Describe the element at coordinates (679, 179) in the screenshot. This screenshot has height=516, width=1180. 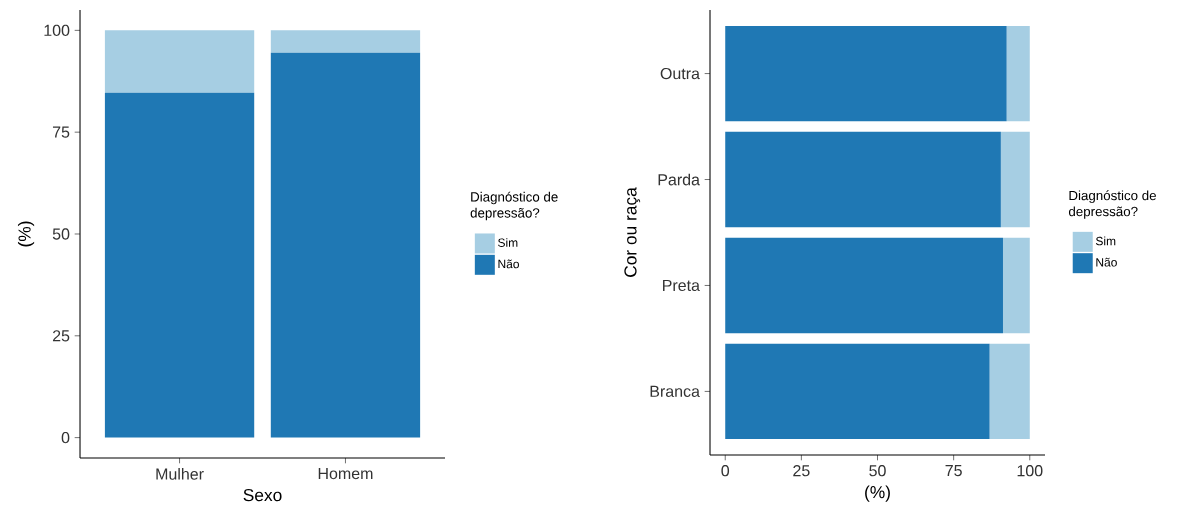
I see `y-tick-label: Parda` at that location.